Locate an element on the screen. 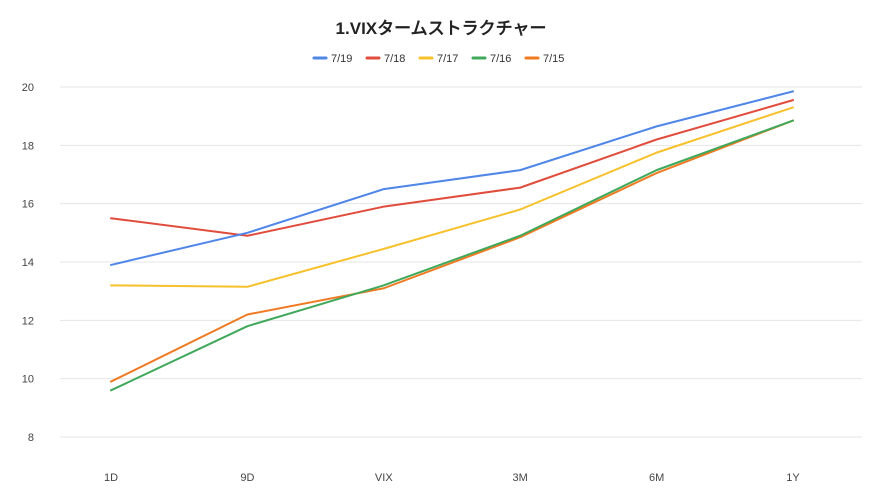 This screenshot has width=883, height=502. y-tick-label: 16 is located at coordinates (28, 205).